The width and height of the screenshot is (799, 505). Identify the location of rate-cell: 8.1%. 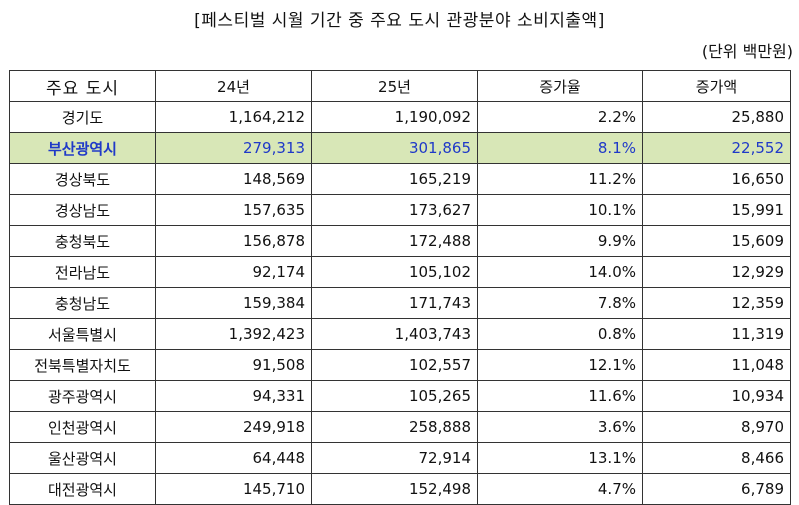
(560, 148).